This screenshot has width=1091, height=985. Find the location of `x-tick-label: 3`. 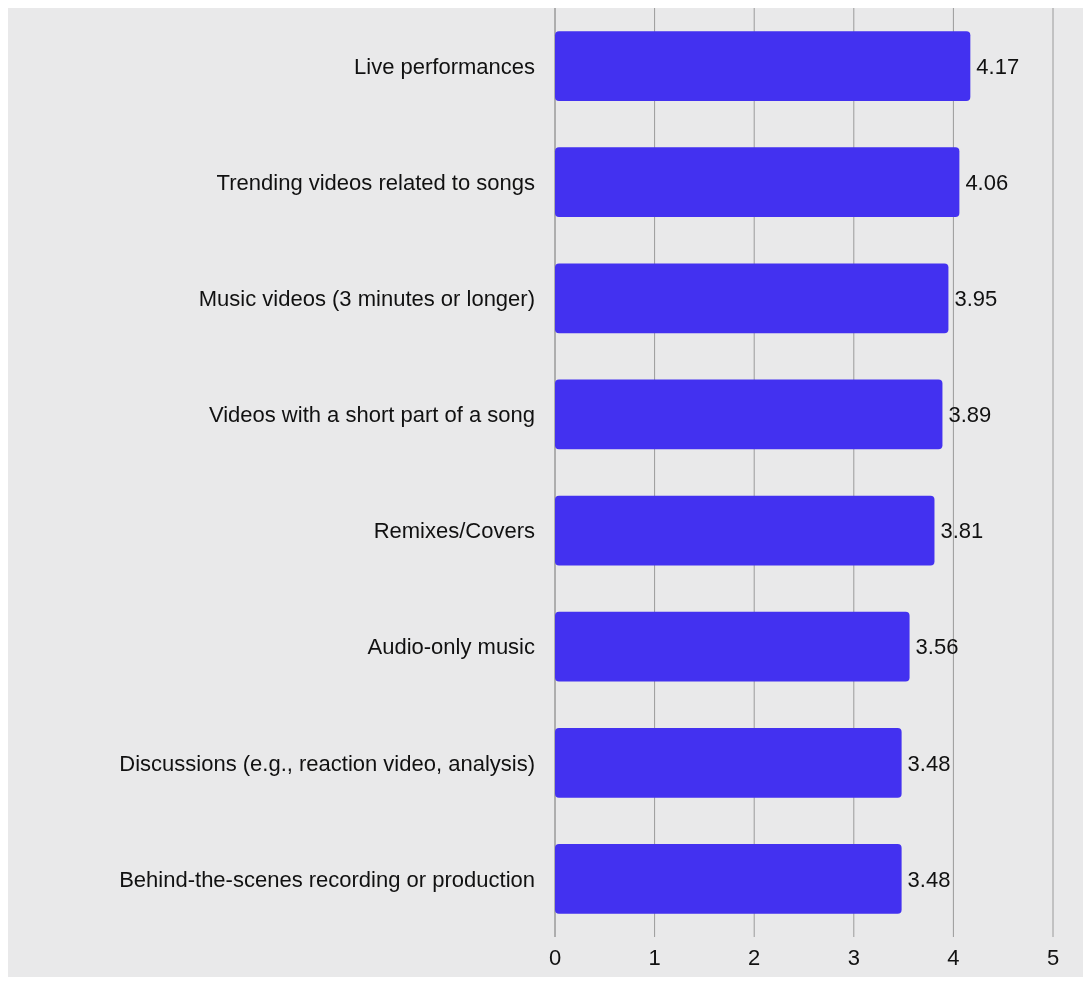

x-tick-label: 3 is located at coordinates (853, 957).